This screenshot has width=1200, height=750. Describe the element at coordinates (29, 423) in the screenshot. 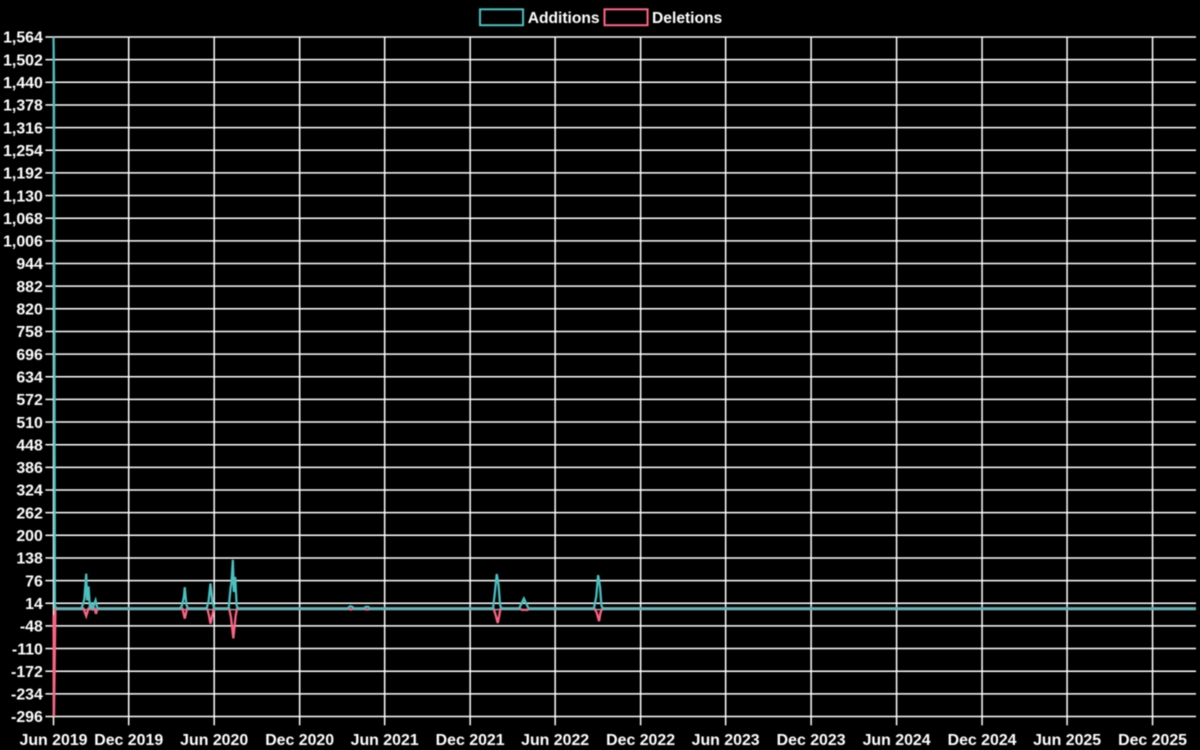

I see `svg-text: 510` at that location.